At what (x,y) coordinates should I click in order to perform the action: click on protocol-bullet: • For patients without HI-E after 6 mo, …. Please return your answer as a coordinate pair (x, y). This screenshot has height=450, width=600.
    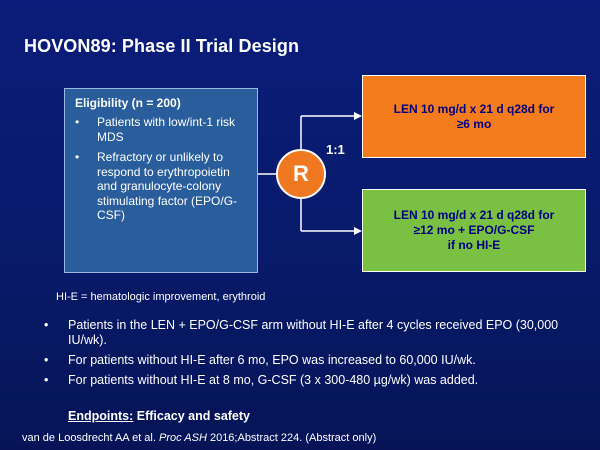
    Looking at the image, I should click on (314, 360).